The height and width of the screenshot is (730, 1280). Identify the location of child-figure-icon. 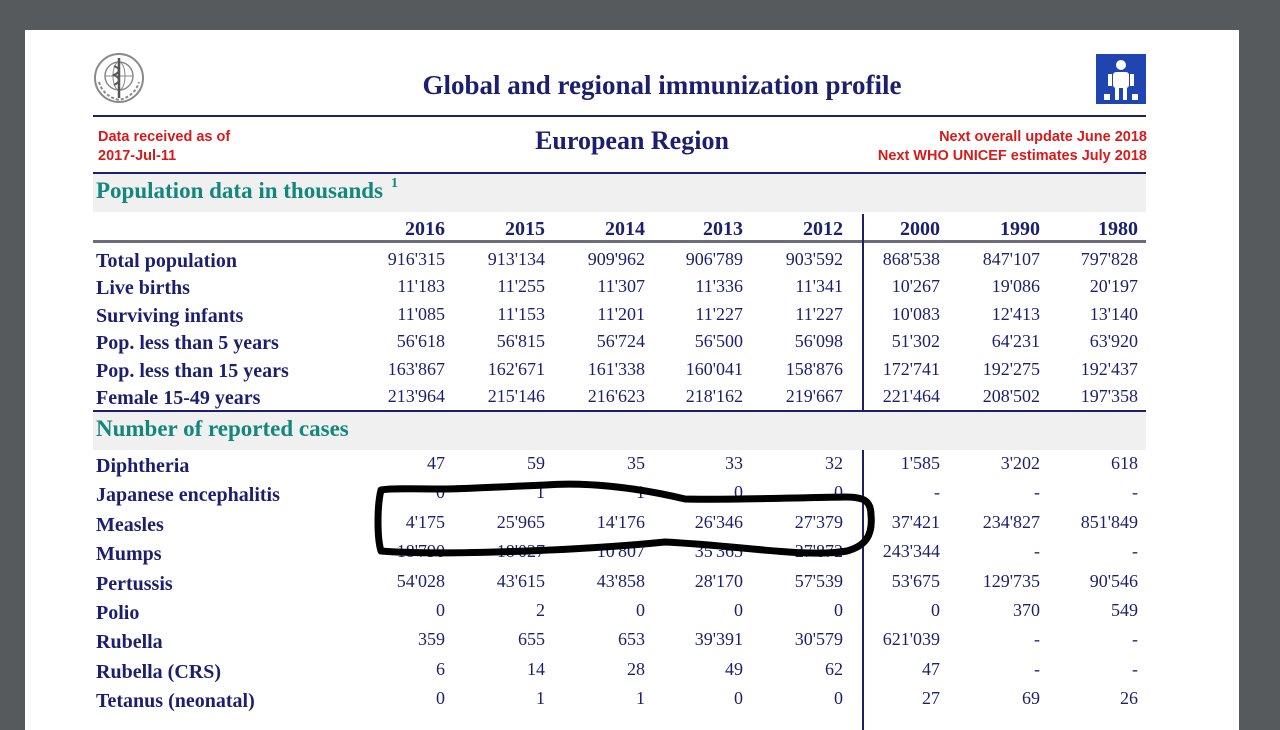
(1121, 79).